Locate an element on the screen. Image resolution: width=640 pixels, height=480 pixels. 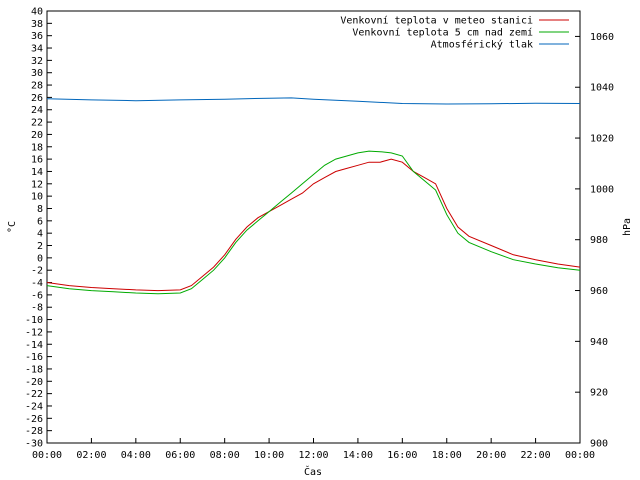
y-left-tick-label: 26 is located at coordinates (37, 98).